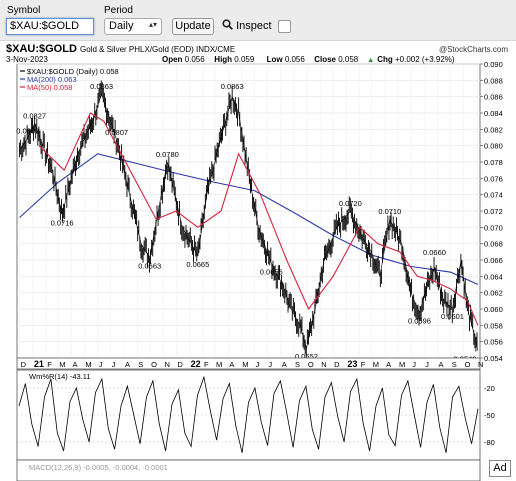 The image size is (516, 481). What do you see at coordinates (493, 146) in the screenshot?
I see `y-tick-label: 0.080` at bounding box center [493, 146].